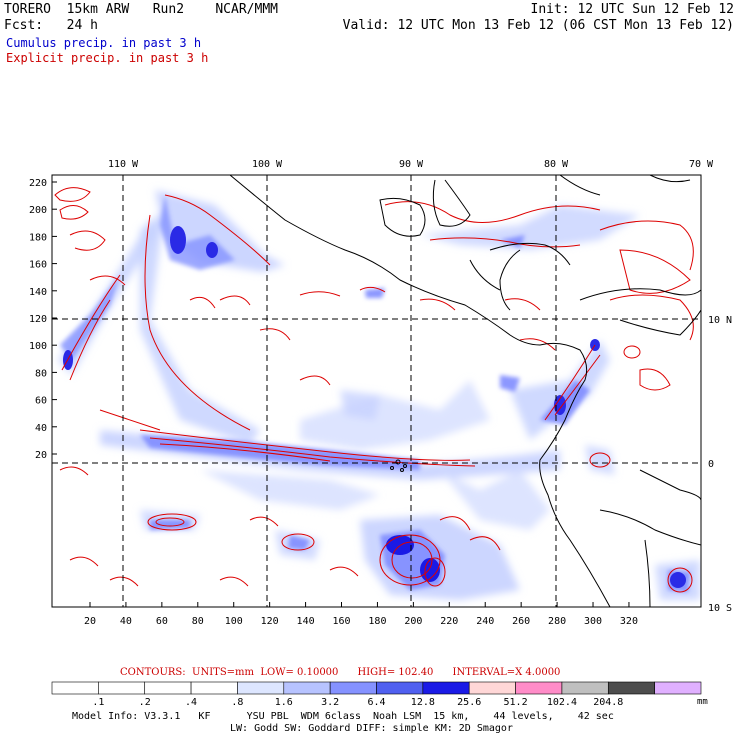 This screenshot has width=740, height=740. What do you see at coordinates (720, 320) in the screenshot?
I see `right-lat-label: 10 N` at bounding box center [720, 320].